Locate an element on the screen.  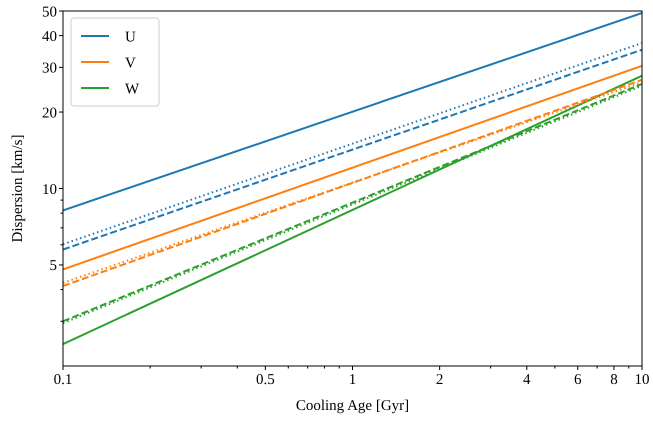
y-tick-label: 40 is located at coordinates (49, 36).